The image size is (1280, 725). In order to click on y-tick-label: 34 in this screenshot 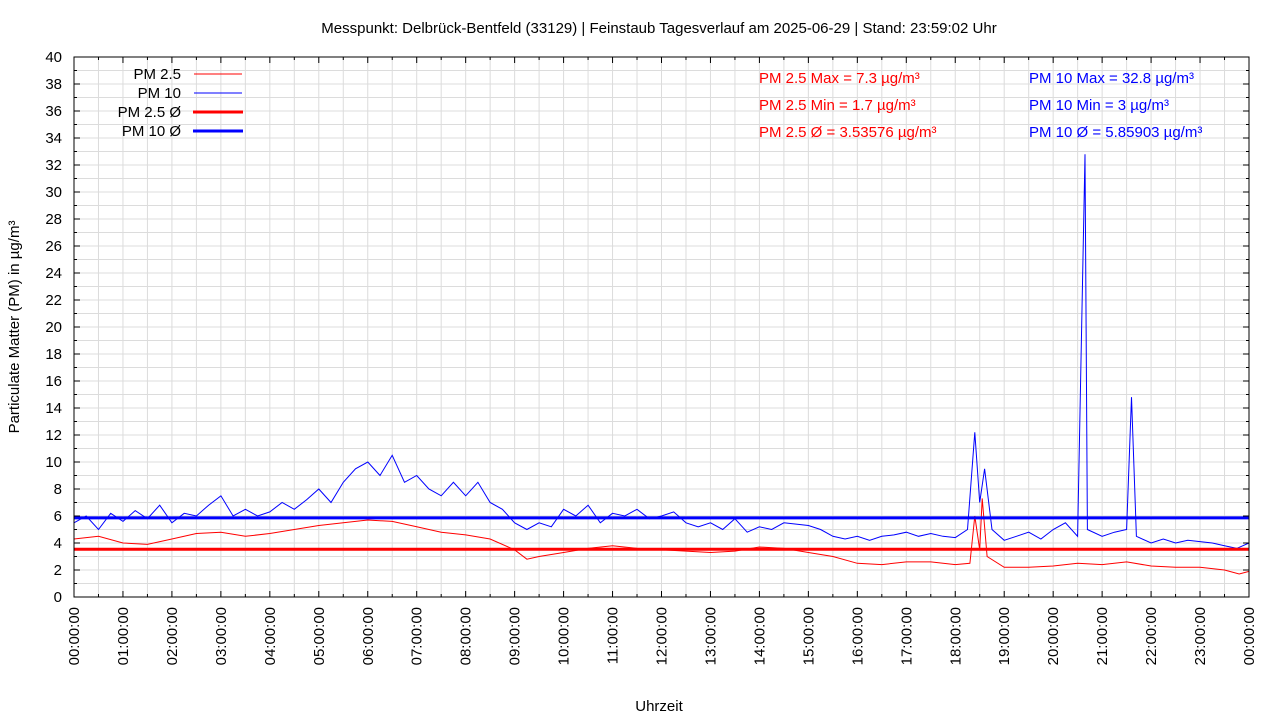, I will do `click(53, 138)`.